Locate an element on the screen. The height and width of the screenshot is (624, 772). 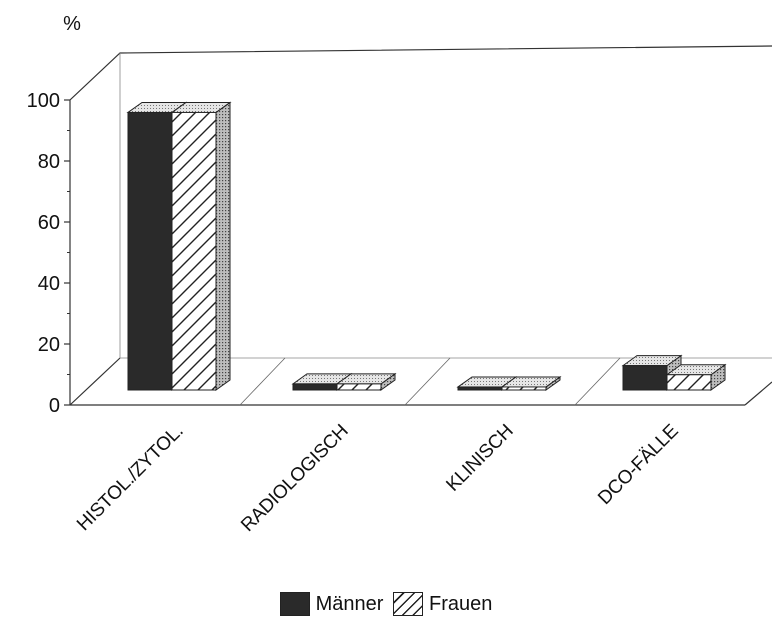
y-tick-label: 100 is located at coordinates (43, 101).